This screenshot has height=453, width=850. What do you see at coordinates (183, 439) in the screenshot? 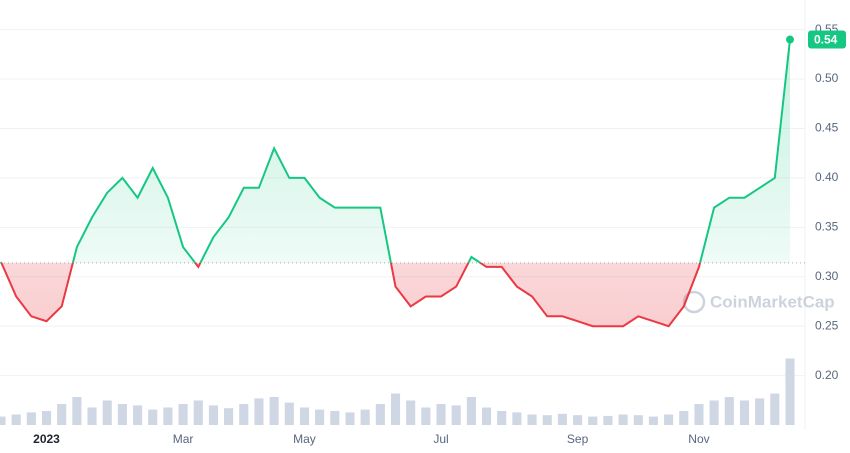
I see `x-tick-label: Mar` at bounding box center [183, 439].